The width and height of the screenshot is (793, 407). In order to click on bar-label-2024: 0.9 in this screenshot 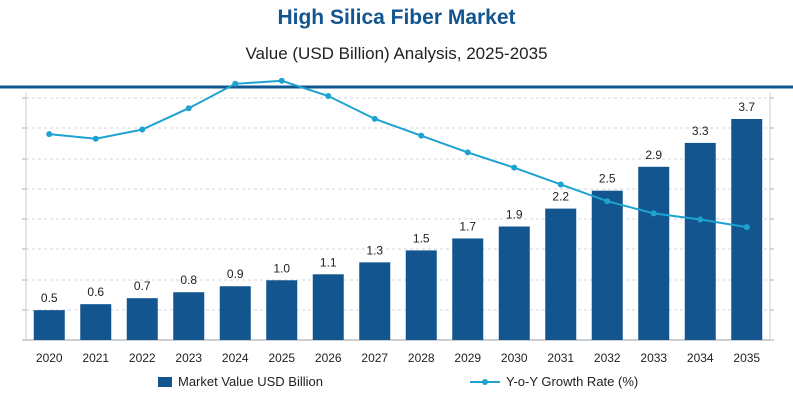, I will do `click(235, 274)`.